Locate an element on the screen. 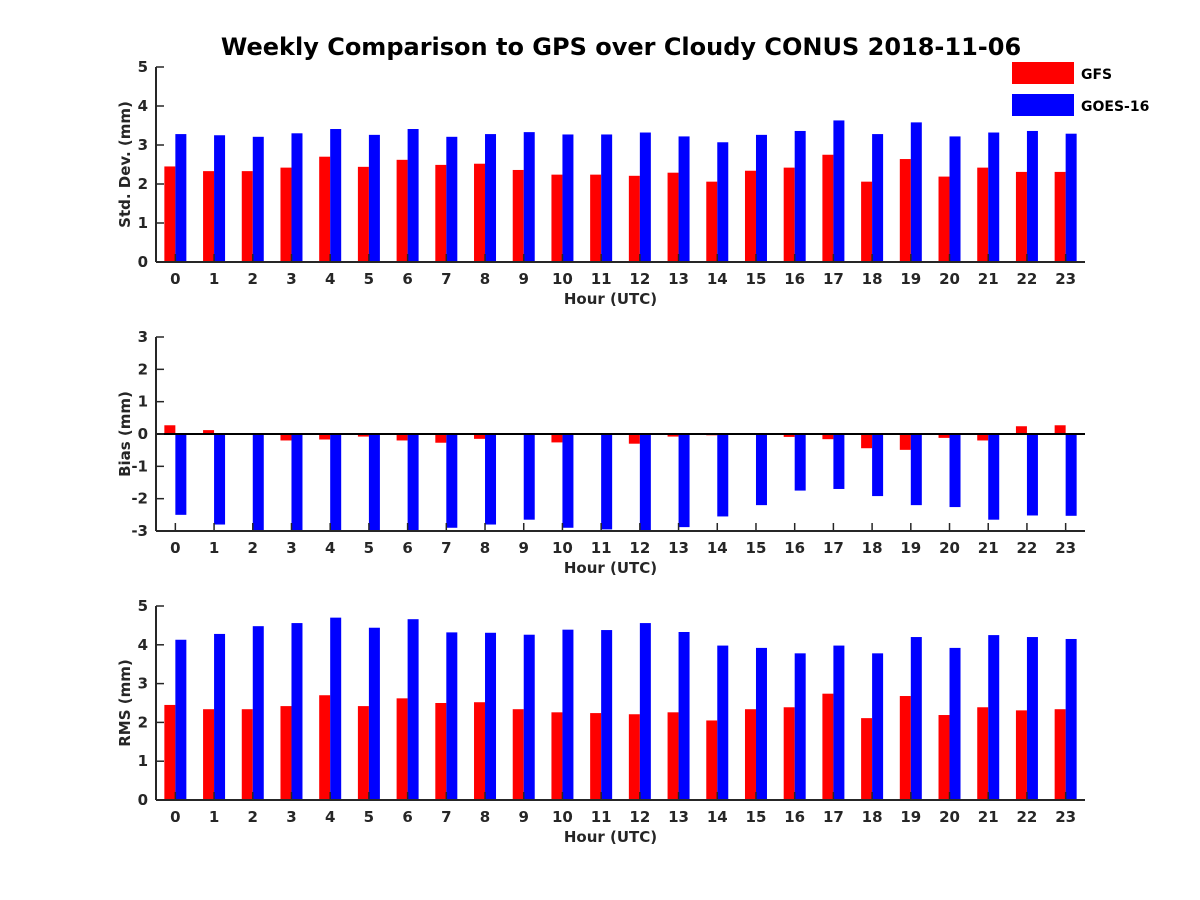  y-tick-label: -3 is located at coordinates (139, 531).